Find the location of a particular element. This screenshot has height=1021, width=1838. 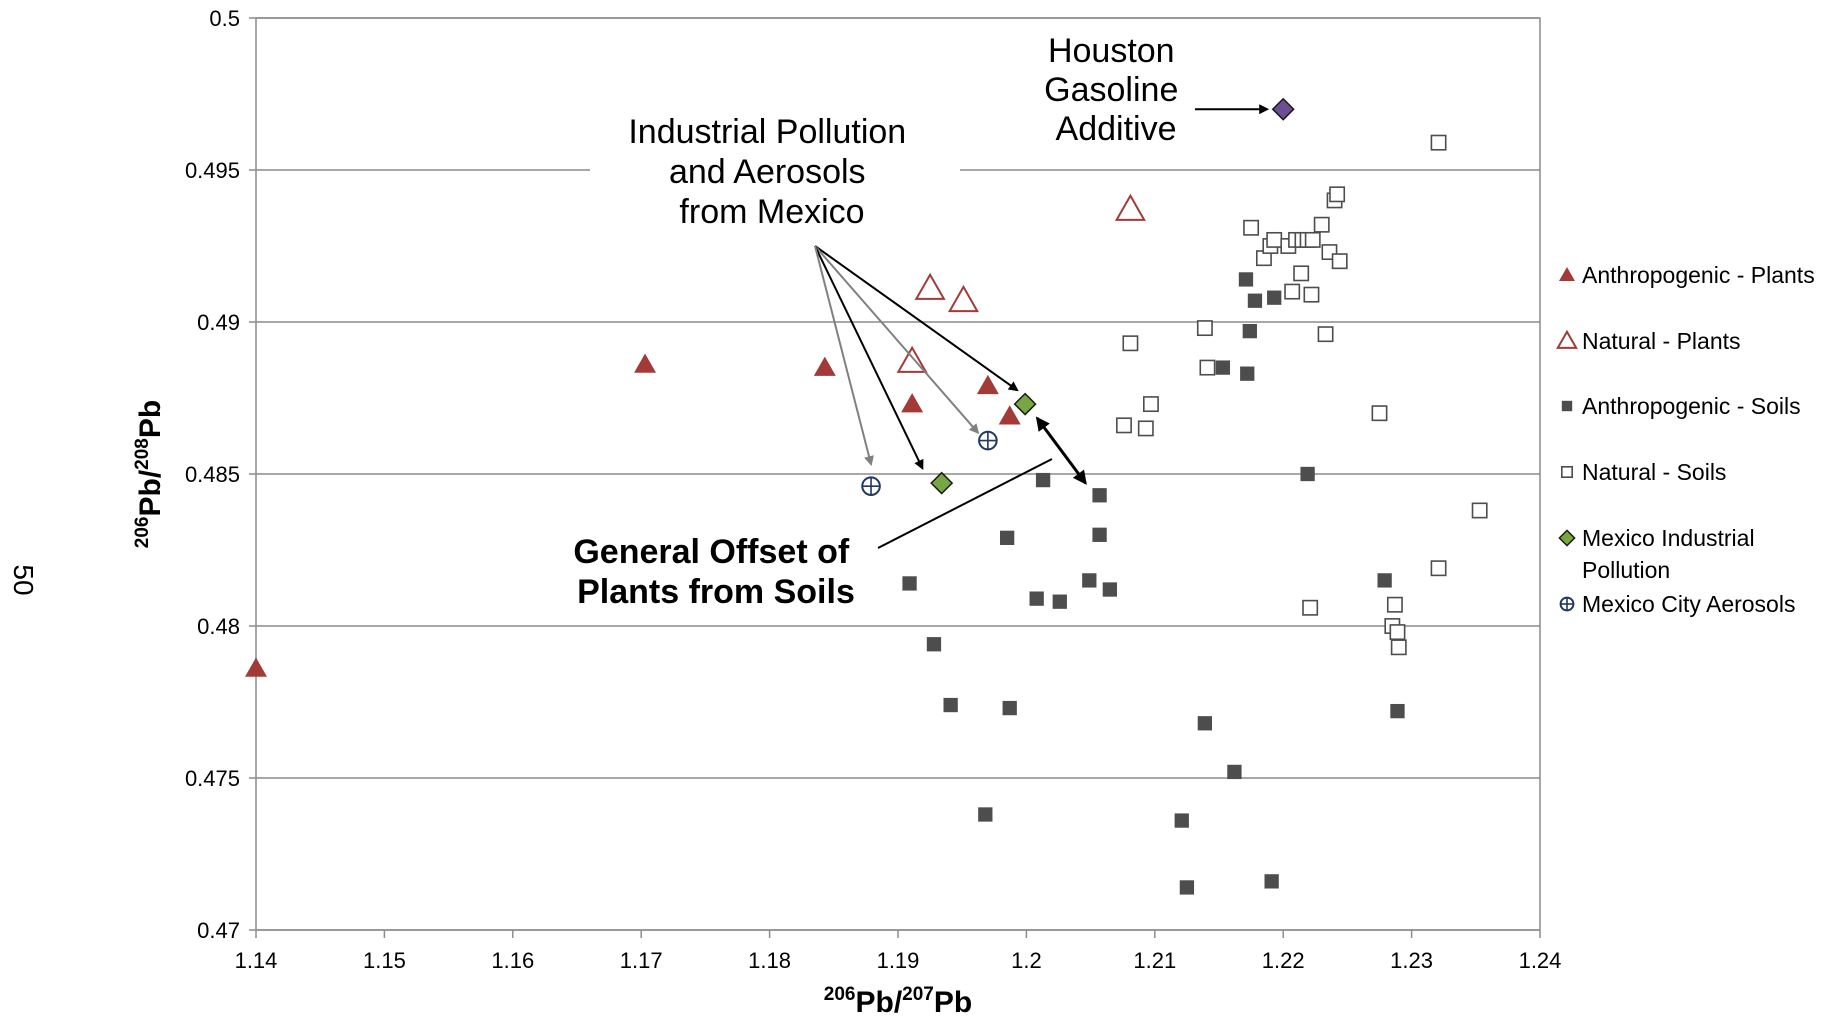

x-tick-label: 1.19 is located at coordinates (898, 960).